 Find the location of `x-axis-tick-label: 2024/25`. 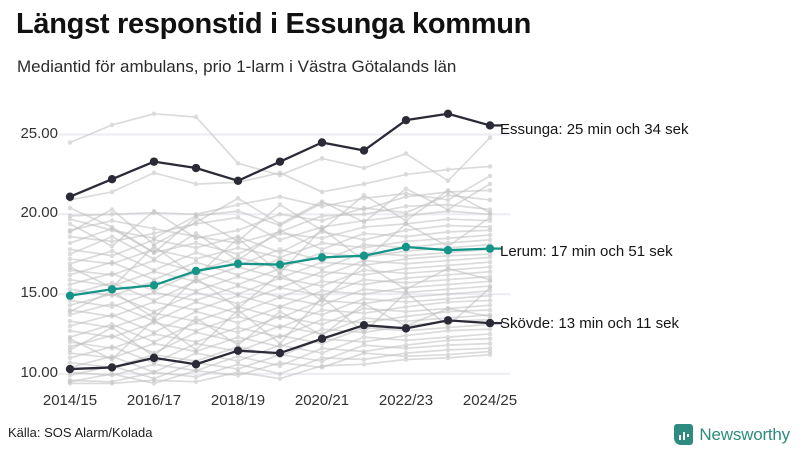

x-axis-tick-label: 2024/25 is located at coordinates (490, 400).